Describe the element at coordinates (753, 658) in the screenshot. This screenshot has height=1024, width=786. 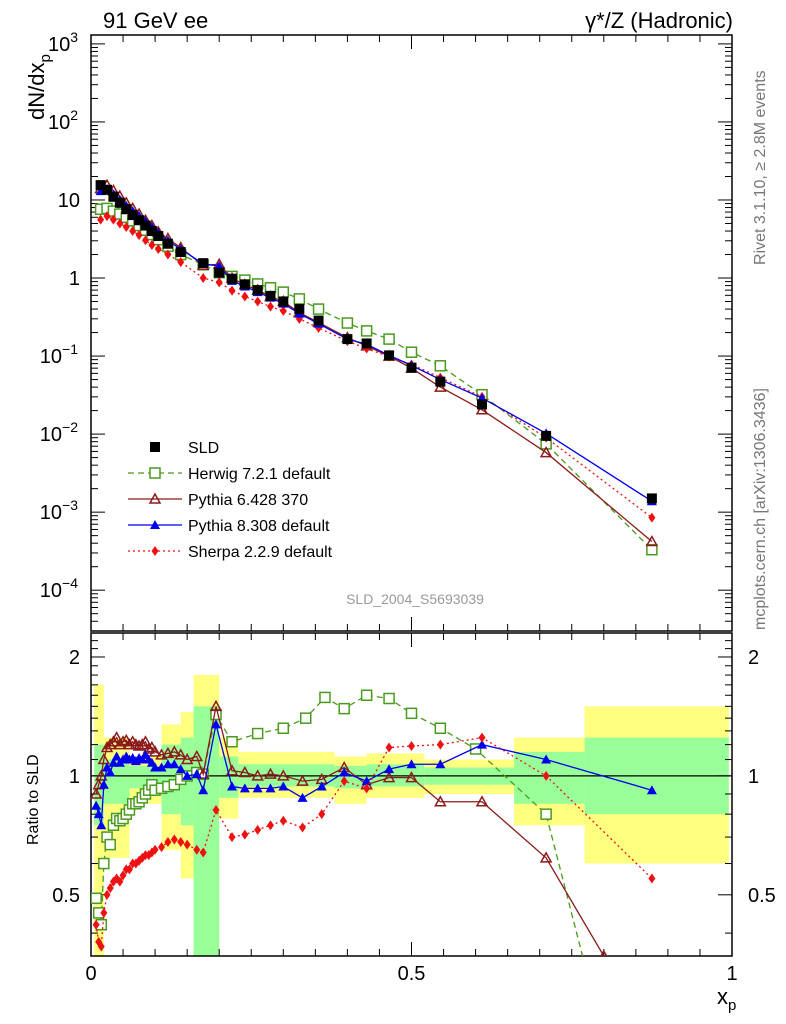
I see `ratio-y-tick-label-right: 2` at that location.